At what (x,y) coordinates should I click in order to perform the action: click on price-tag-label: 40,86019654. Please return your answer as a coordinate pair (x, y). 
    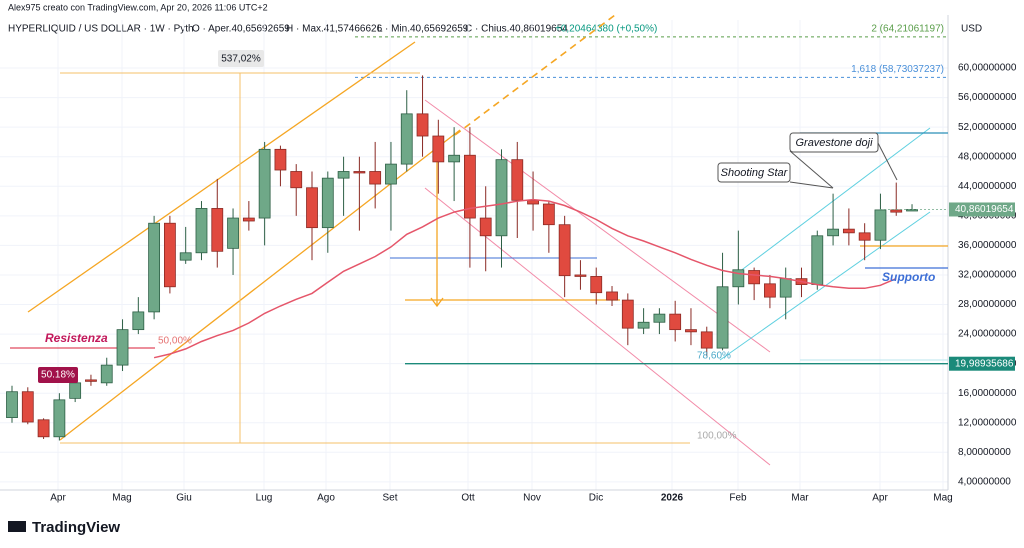
    Looking at the image, I should click on (984, 209).